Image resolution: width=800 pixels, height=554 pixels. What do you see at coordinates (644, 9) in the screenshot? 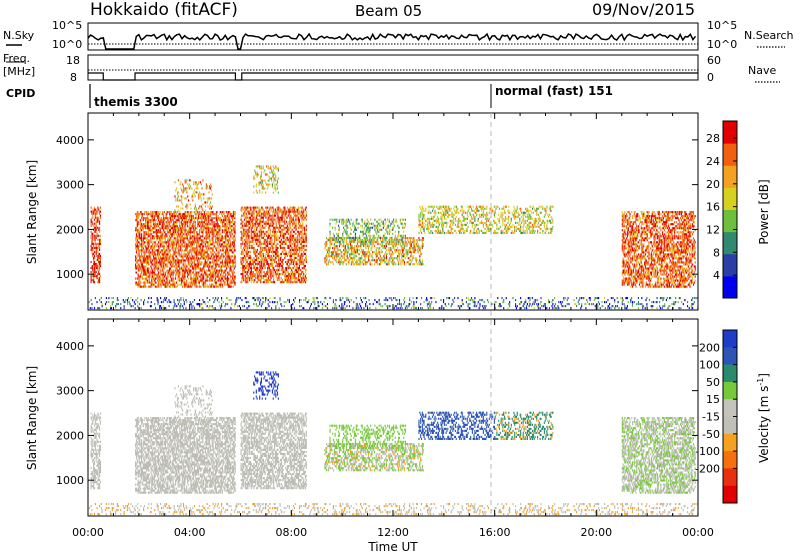
I see `date-title: 09/Nov/2015` at bounding box center [644, 9].